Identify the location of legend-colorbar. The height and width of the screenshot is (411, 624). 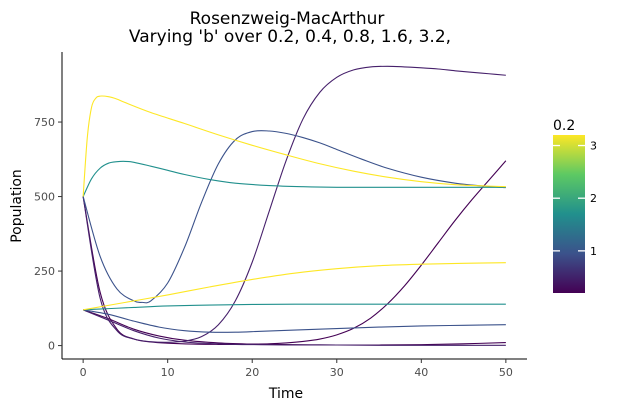
(569, 214).